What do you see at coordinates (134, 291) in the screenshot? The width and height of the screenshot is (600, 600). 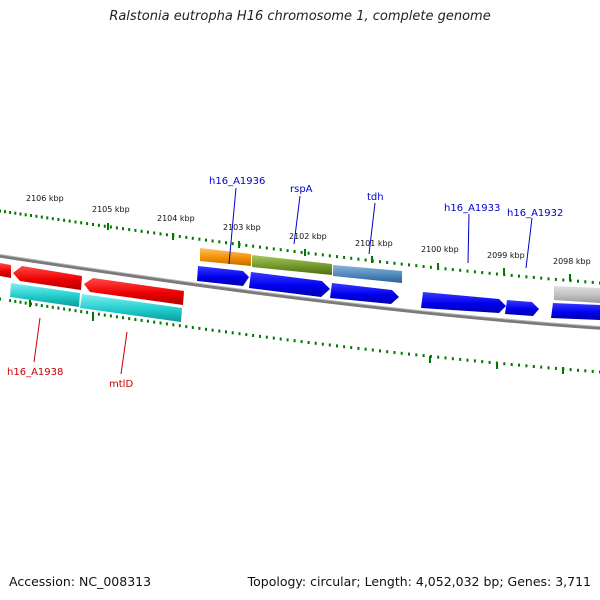 I see `gene-arrow-mtlD` at bounding box center [134, 291].